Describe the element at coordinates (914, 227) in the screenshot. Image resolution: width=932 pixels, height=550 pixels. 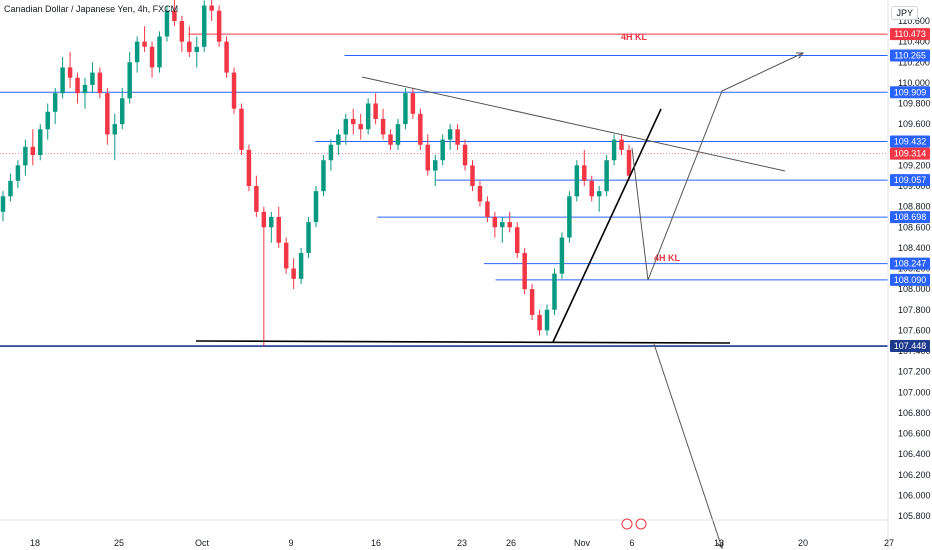
I see `price-tick-label: 108.600` at that location.